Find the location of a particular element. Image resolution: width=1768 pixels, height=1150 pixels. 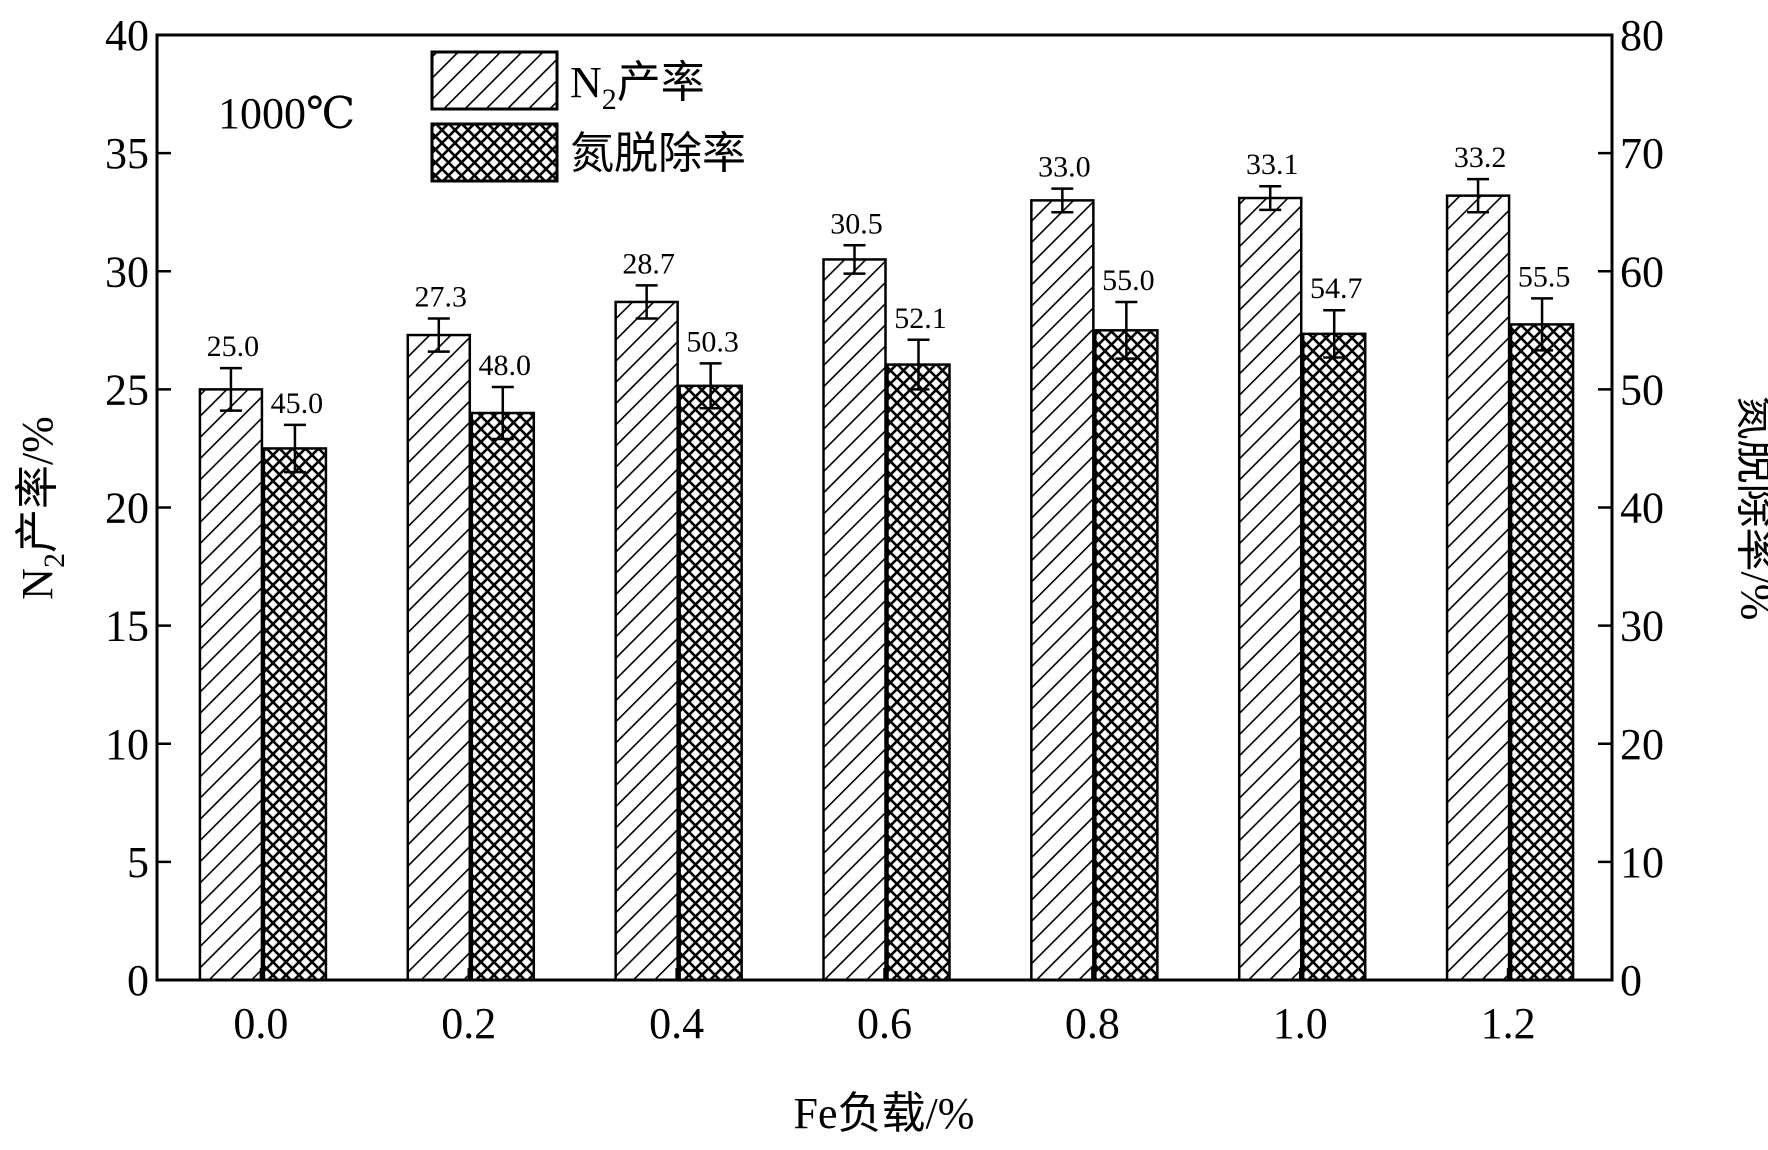

right-axis-ticks: 0 10 20 30 40 50 60 70 80 is located at coordinates (1631, 508).